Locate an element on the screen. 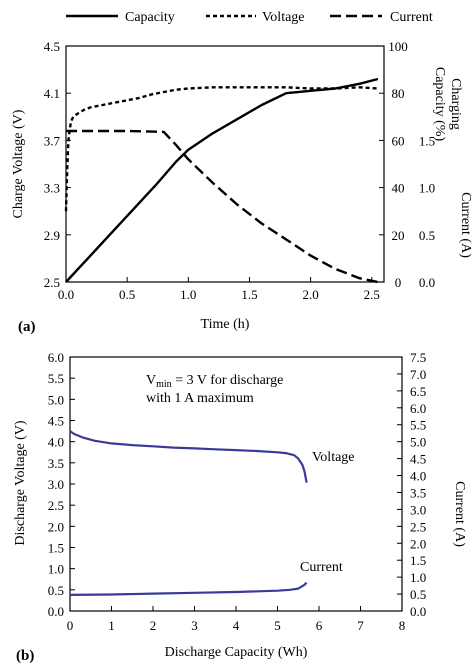  chart-b-current-tick-label: 3.0 is located at coordinates (418, 509).